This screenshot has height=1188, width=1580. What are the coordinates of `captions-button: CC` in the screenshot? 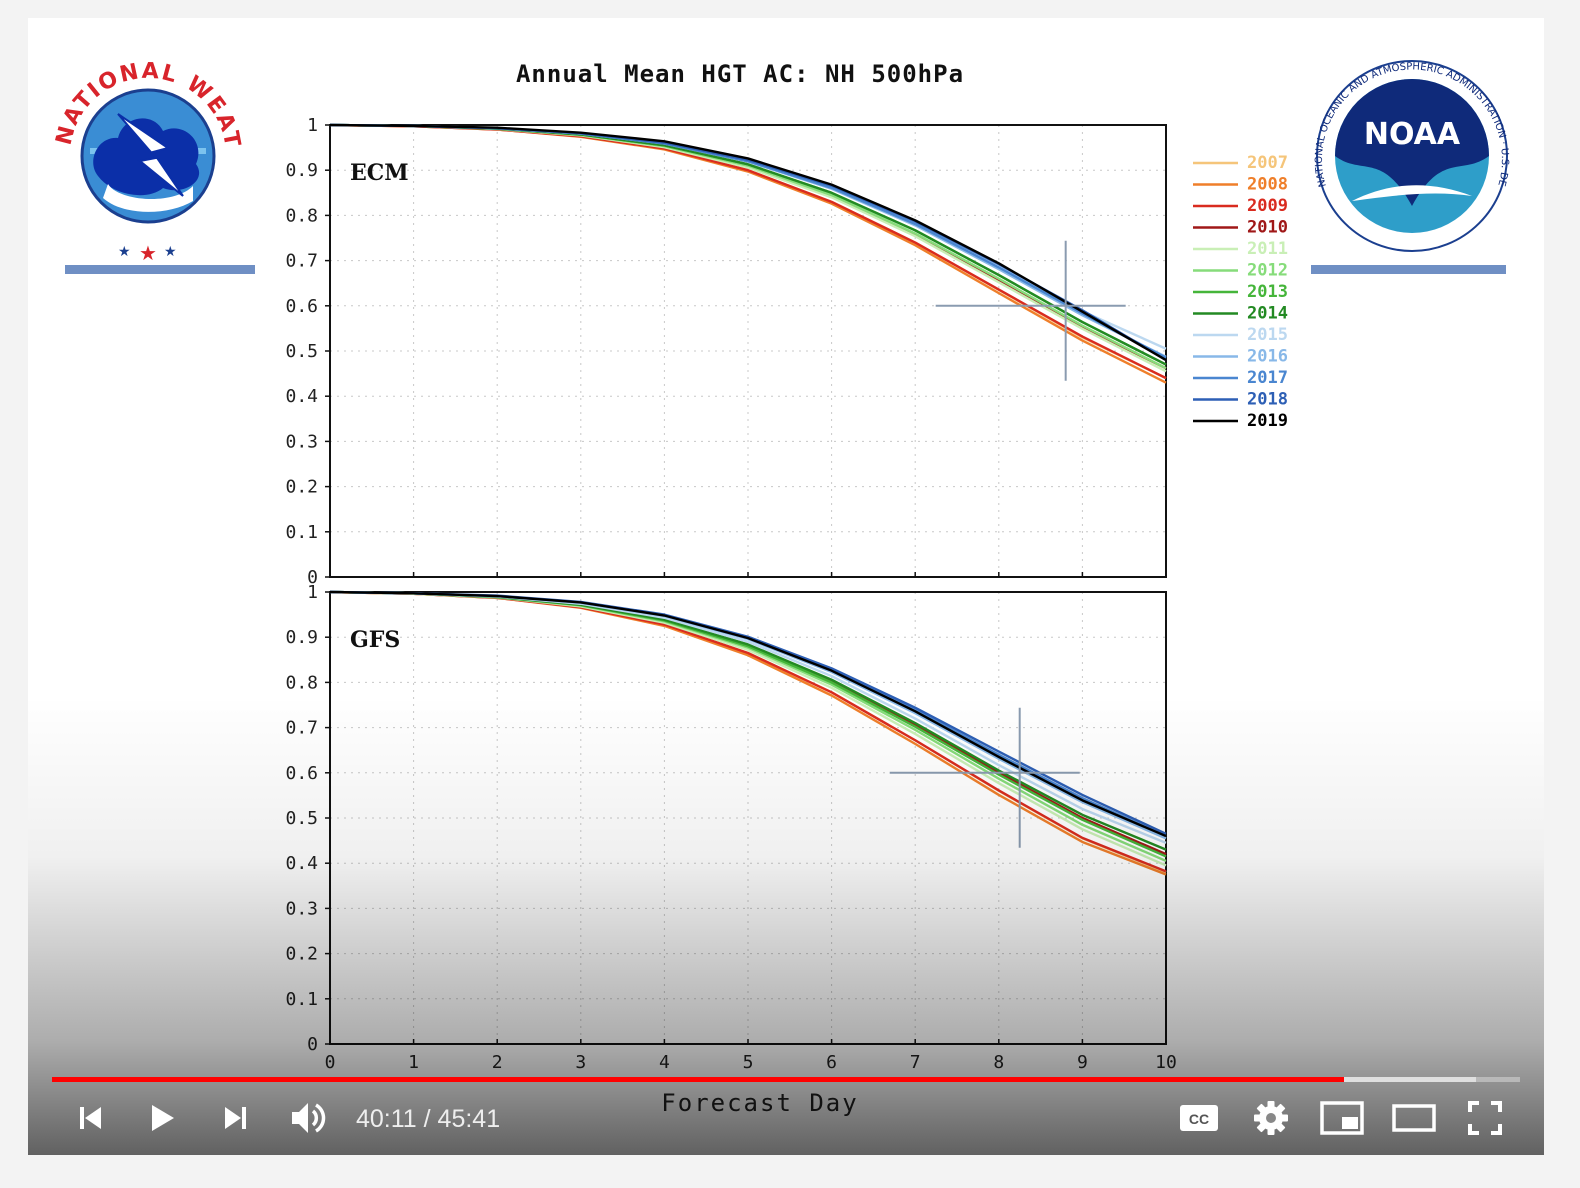 It's located at (1199, 1118).